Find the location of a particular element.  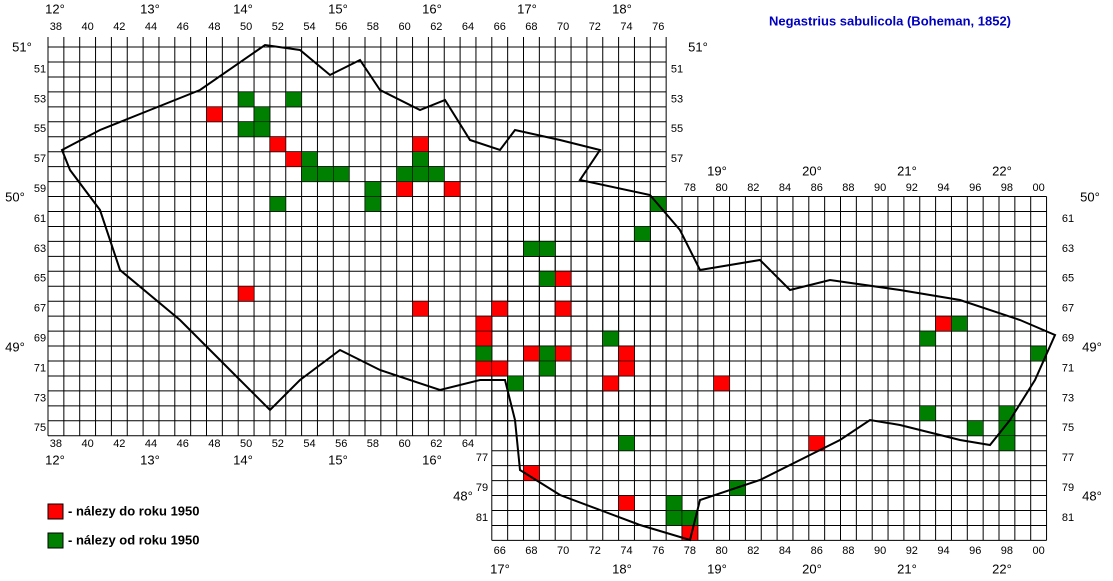

row-label: 71 is located at coordinates (40, 368).